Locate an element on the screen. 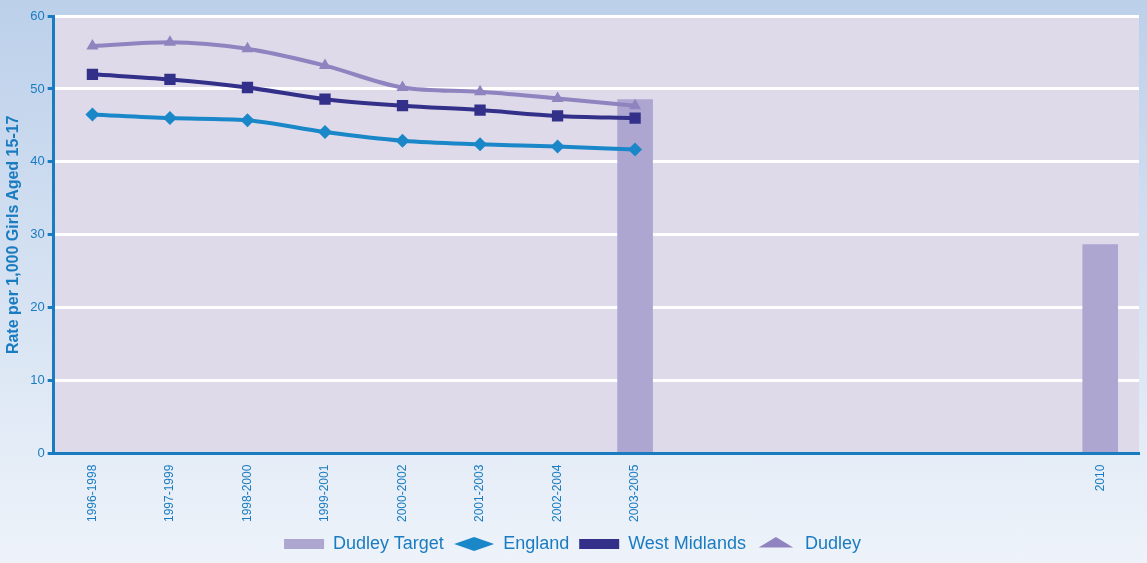 Image resolution: width=1147 pixels, height=563 pixels. legend-label: West Midlands is located at coordinates (687, 542).